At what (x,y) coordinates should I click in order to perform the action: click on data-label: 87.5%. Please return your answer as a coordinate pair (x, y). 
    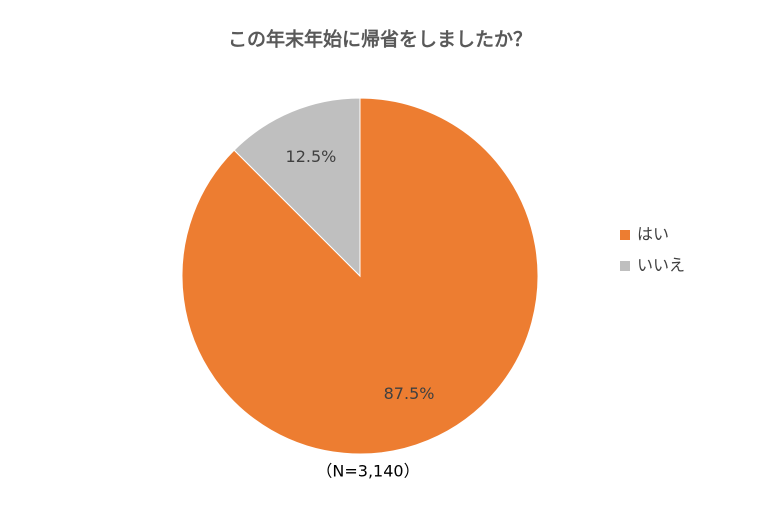
    Looking at the image, I should click on (409, 393).